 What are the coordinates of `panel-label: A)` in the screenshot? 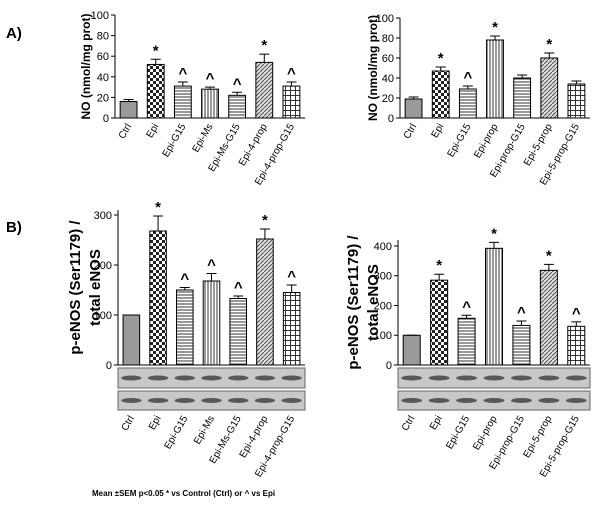 It's located at (14, 33).